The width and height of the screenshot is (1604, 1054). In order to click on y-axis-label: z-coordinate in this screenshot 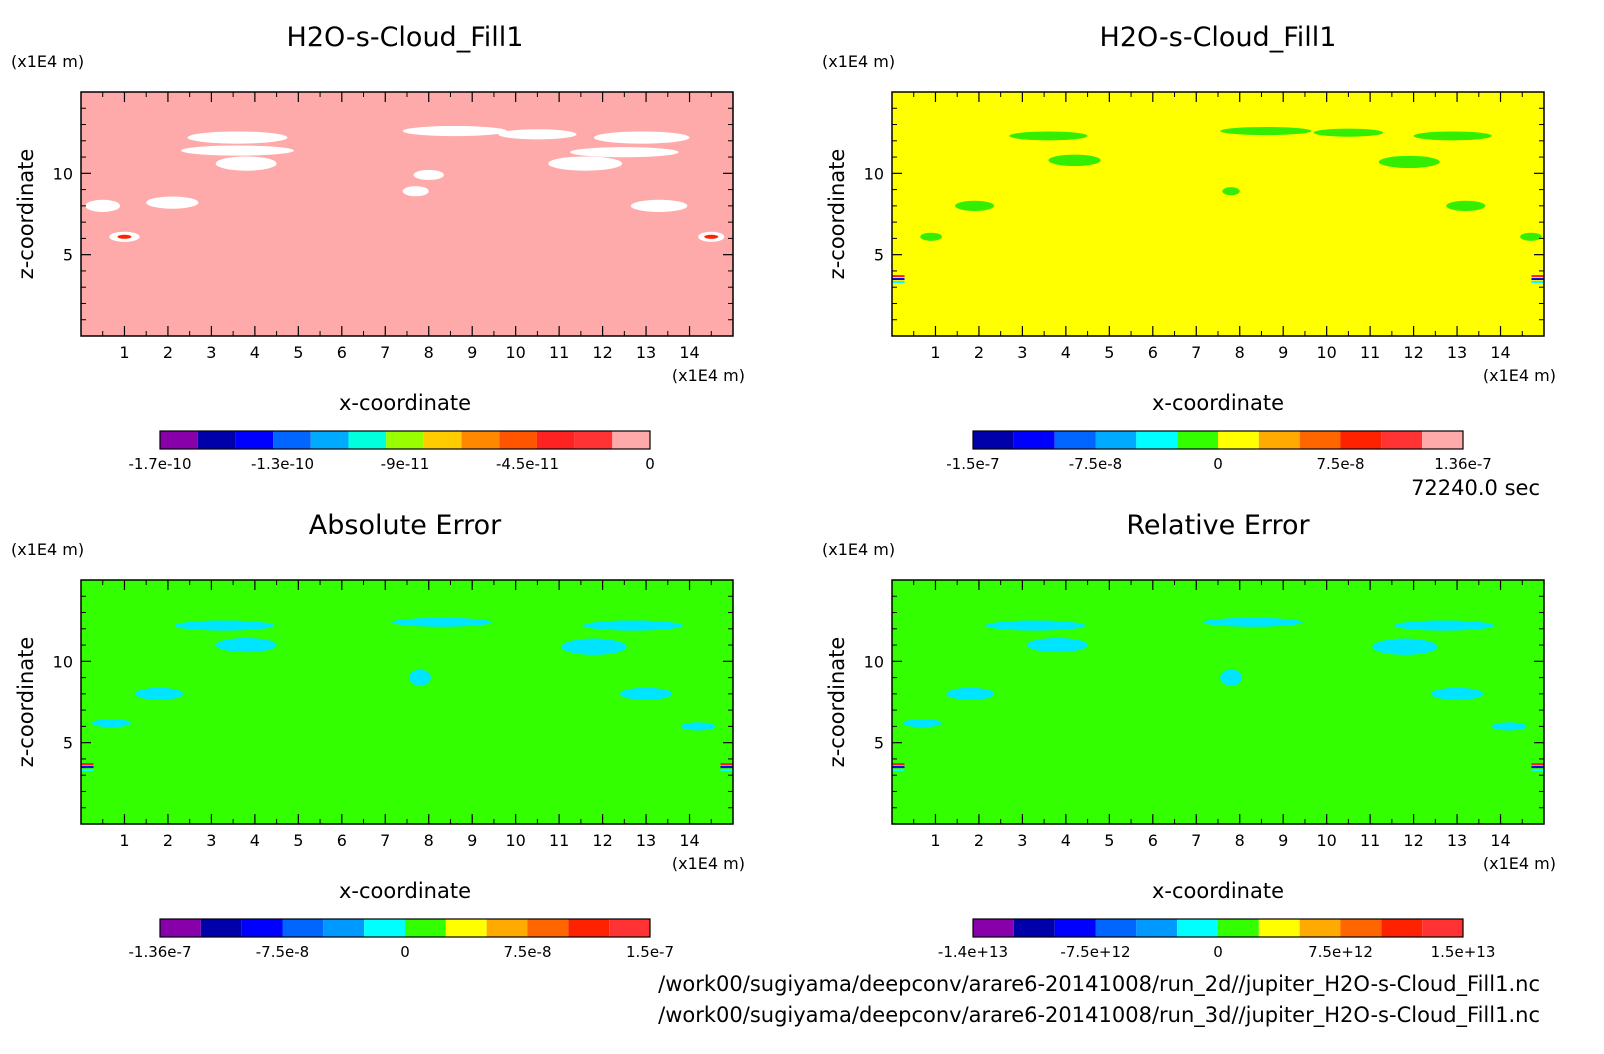, I will do `click(26, 214)`.